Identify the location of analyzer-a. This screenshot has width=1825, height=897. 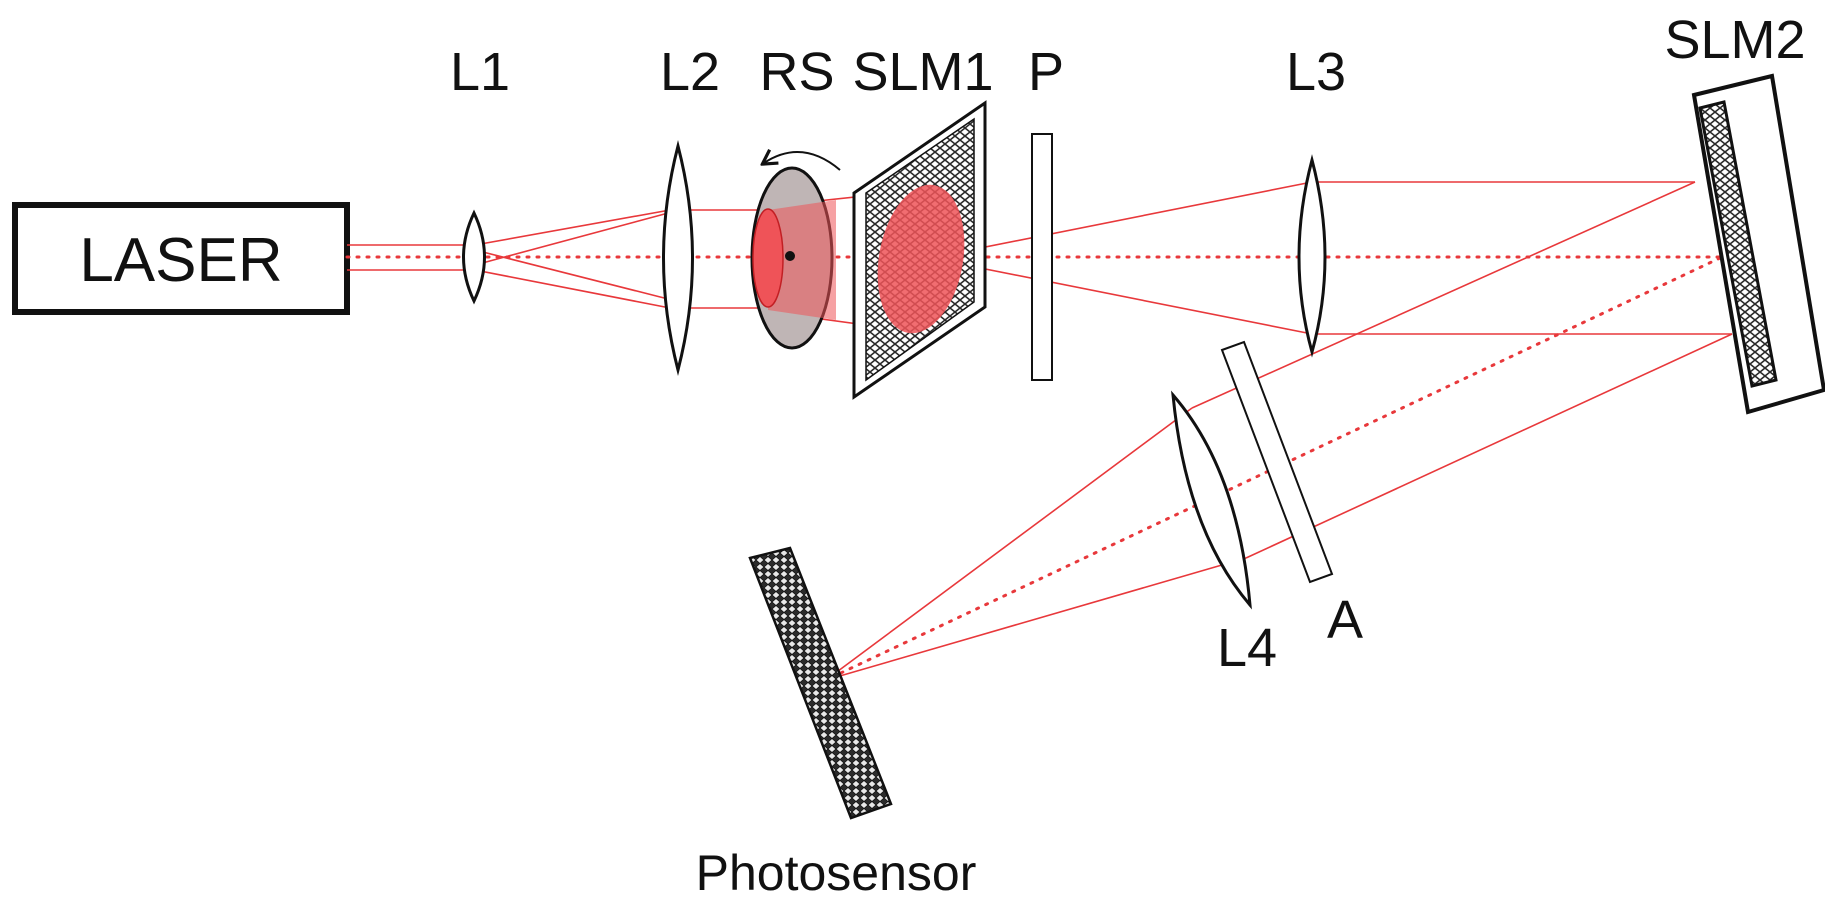
(1277, 462).